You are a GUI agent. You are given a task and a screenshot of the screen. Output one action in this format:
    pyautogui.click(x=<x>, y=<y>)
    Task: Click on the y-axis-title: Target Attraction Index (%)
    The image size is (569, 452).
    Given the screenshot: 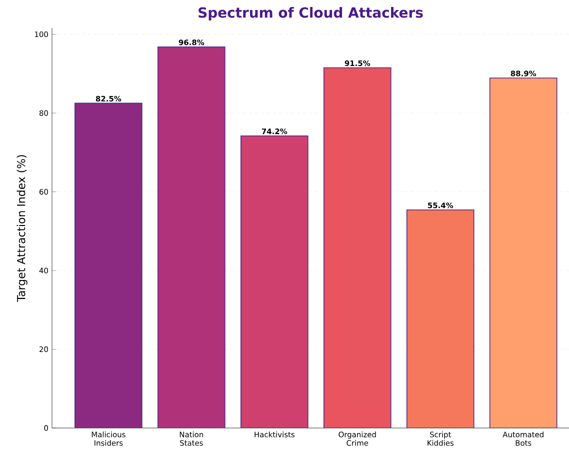 What is the action you would take?
    pyautogui.click(x=22, y=228)
    